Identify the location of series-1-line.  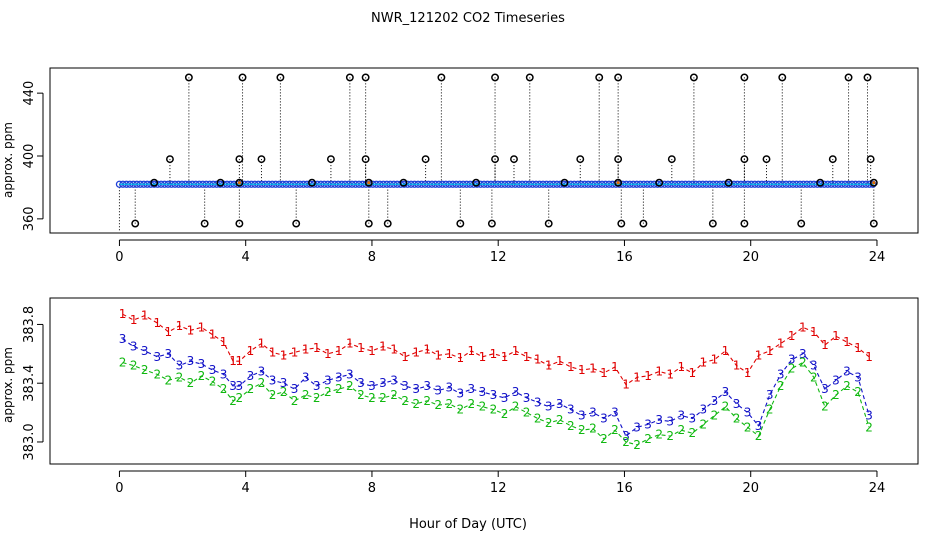
(496, 349).